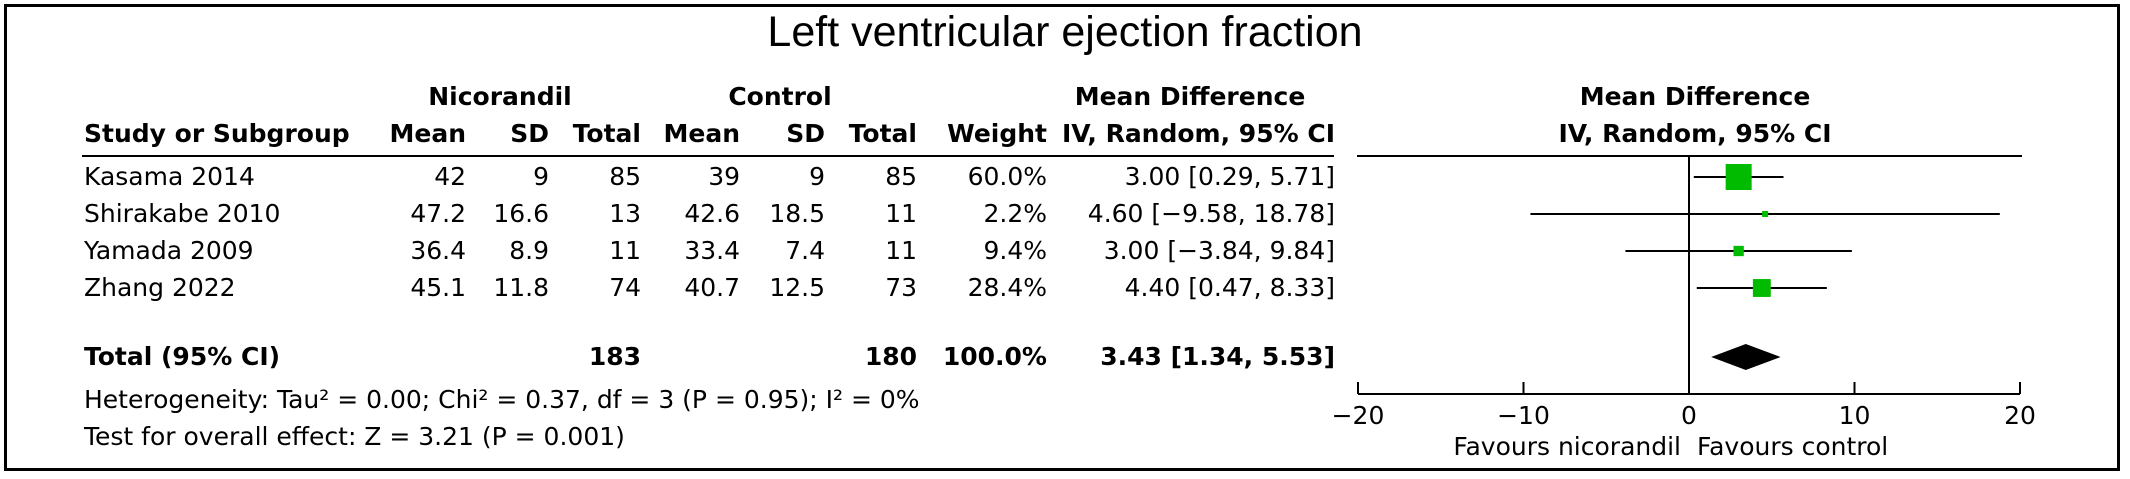 This screenshot has width=2130, height=479. I want to click on study-sd2: 7.4, so click(805, 250).